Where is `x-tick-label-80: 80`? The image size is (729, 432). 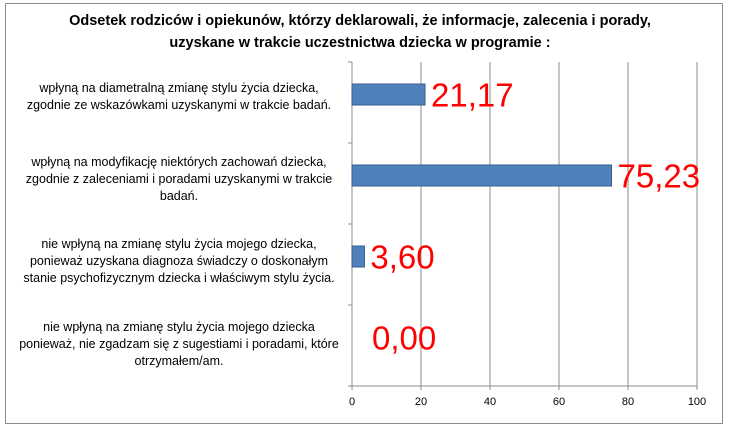
x-tick-label-80: 80 is located at coordinates (628, 402).